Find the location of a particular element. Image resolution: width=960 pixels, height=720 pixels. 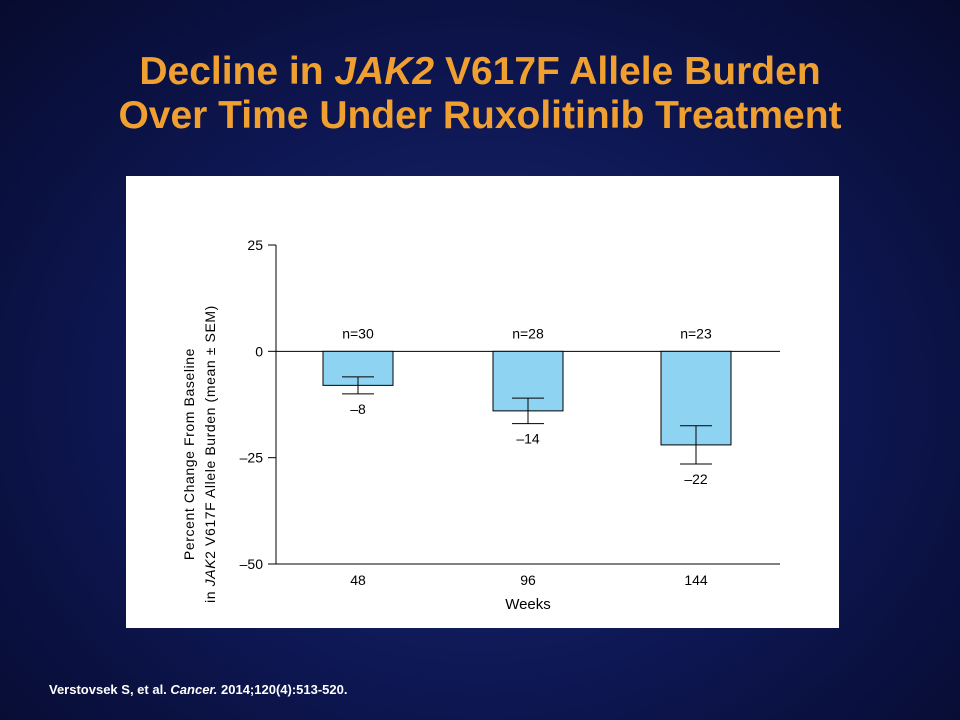

value-label: –14 is located at coordinates (528, 439).